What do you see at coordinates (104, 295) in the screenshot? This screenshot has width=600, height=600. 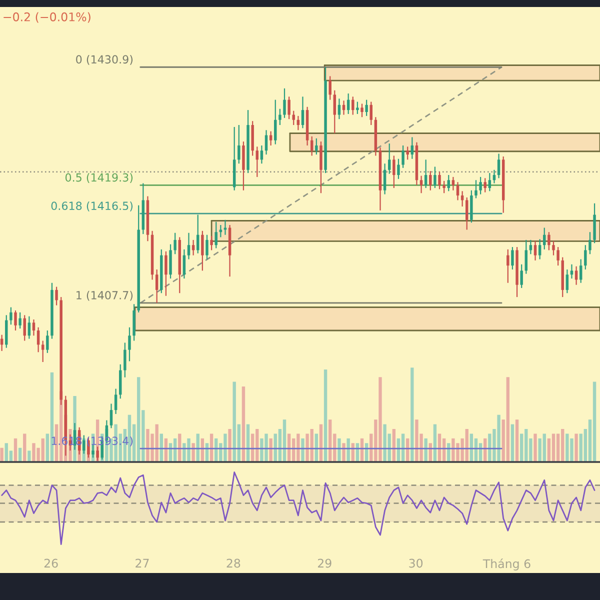 I see `series-label: 1 (1407.7)` at bounding box center [104, 295].